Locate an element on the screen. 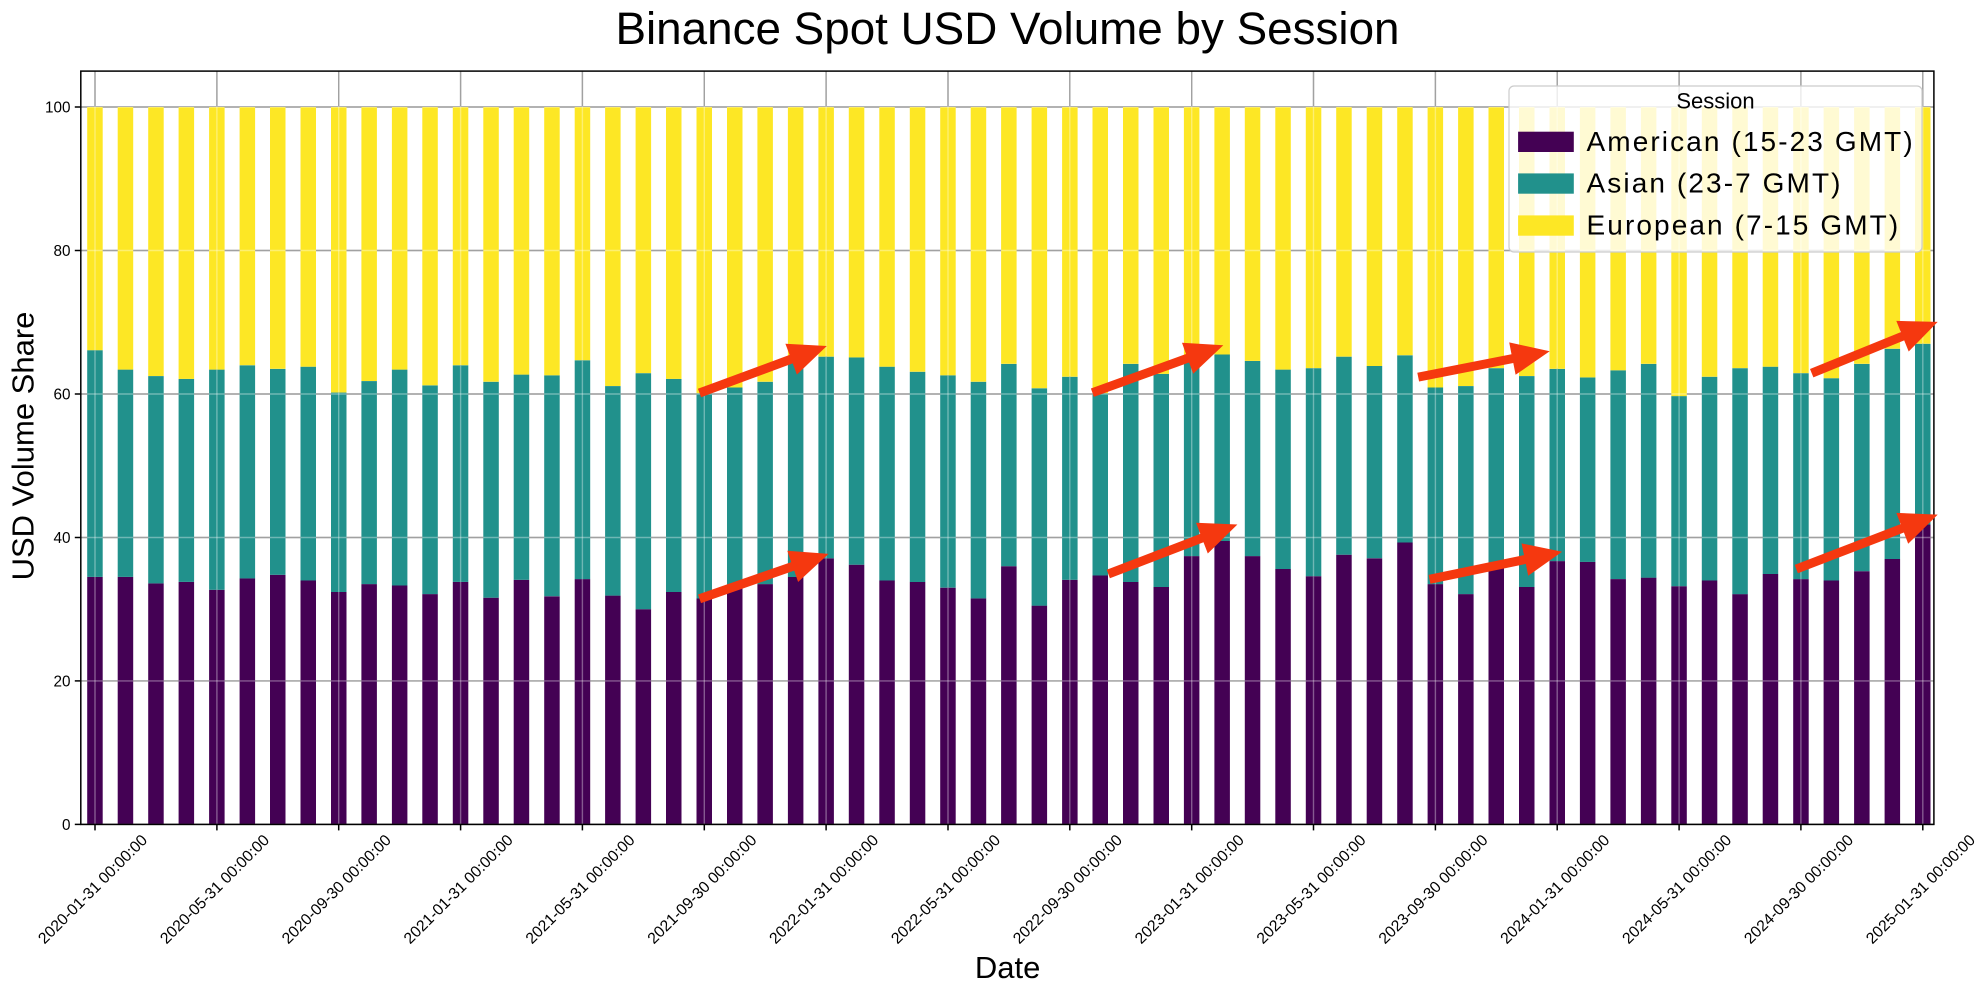 Image resolution: width=1987 pixels, height=990 pixels. svg-text: 100 is located at coordinates (58, 107).